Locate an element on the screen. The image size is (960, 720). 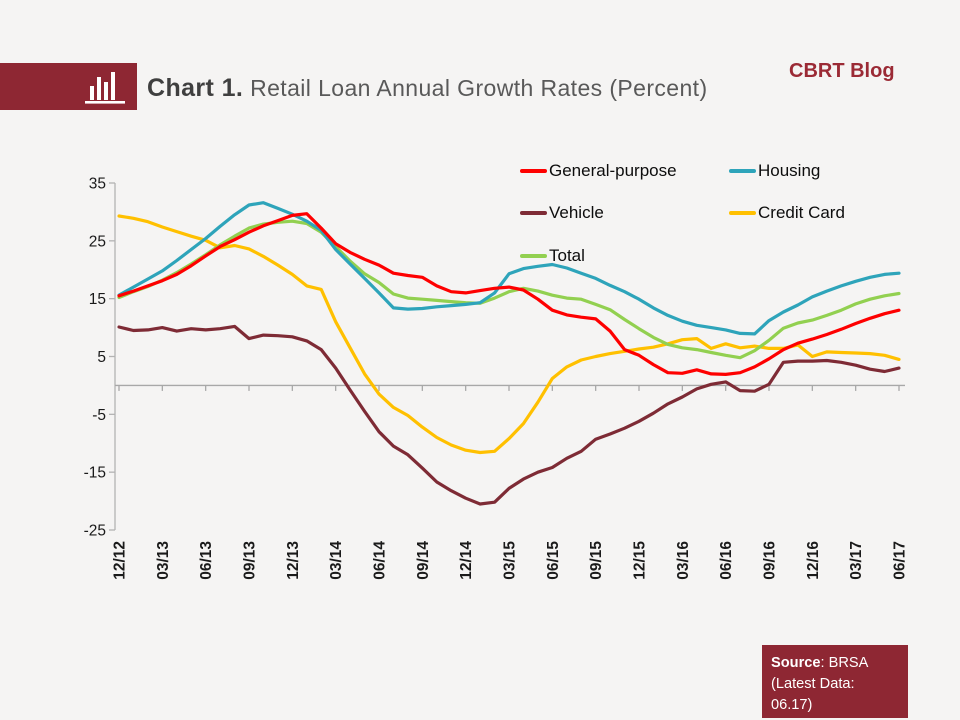
source-value: : BRSA is located at coordinates (844, 663).